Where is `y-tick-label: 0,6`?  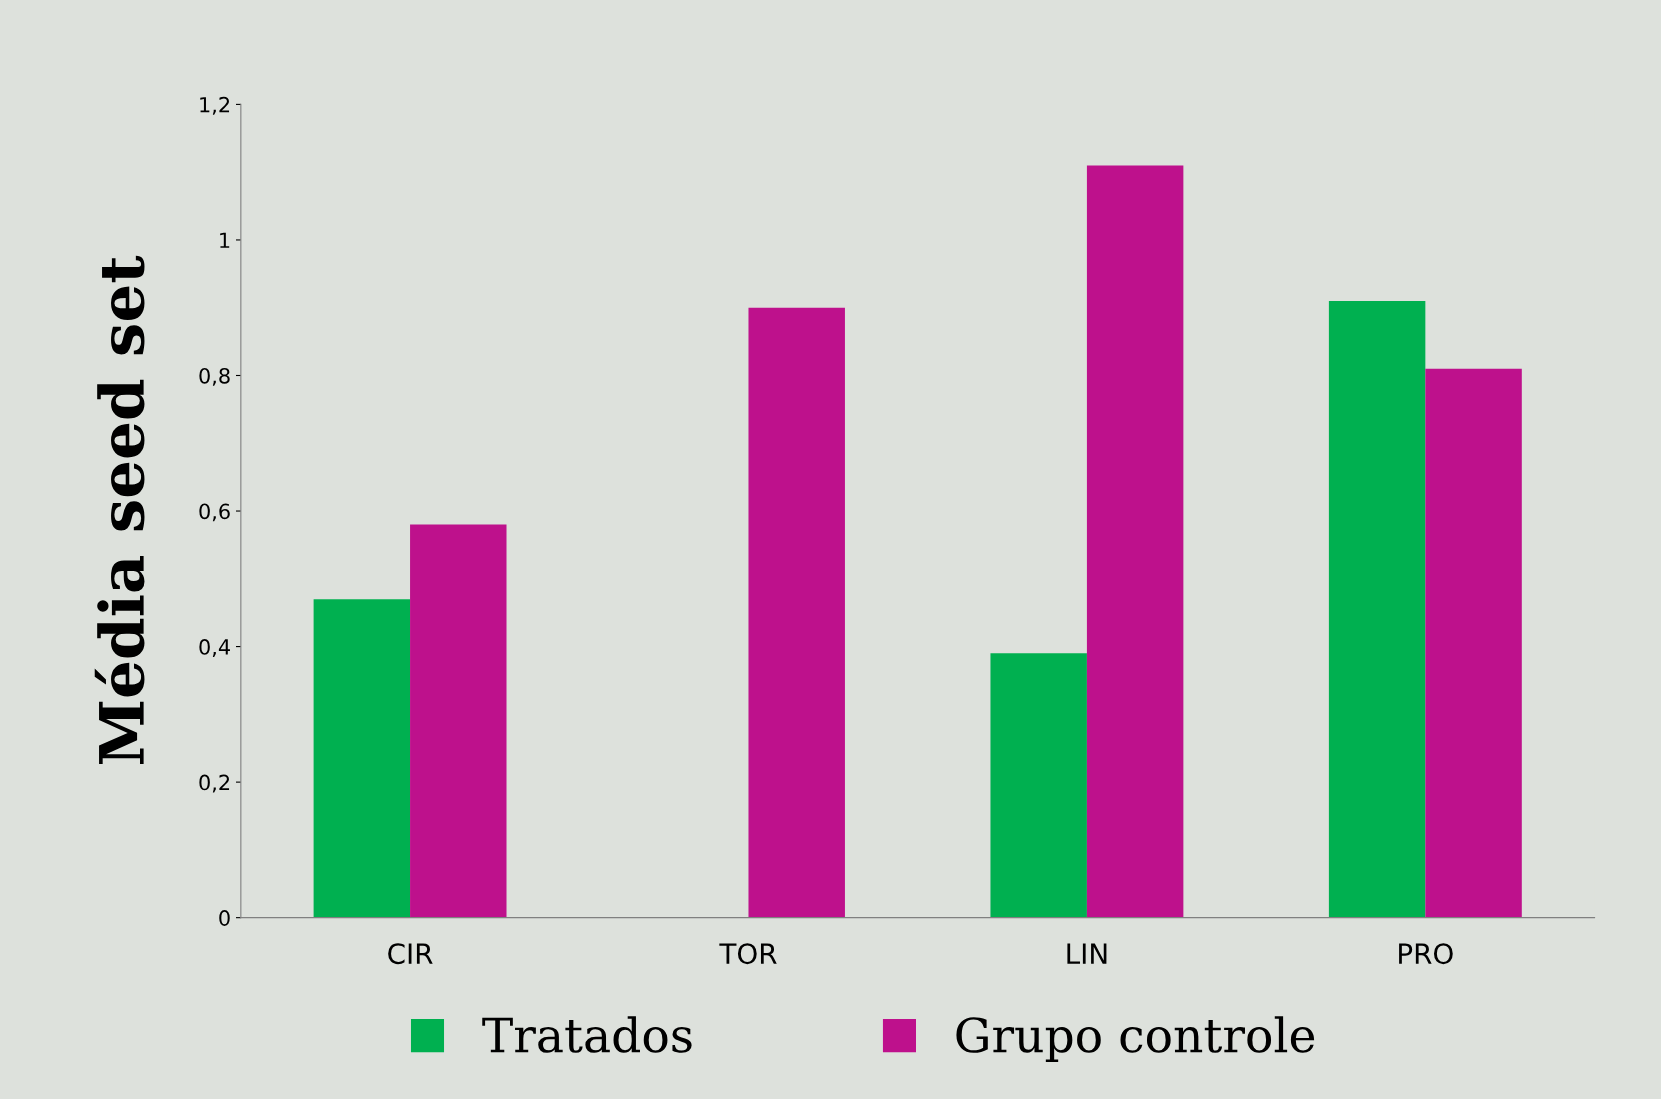 y-tick-label: 0,6 is located at coordinates (214, 512).